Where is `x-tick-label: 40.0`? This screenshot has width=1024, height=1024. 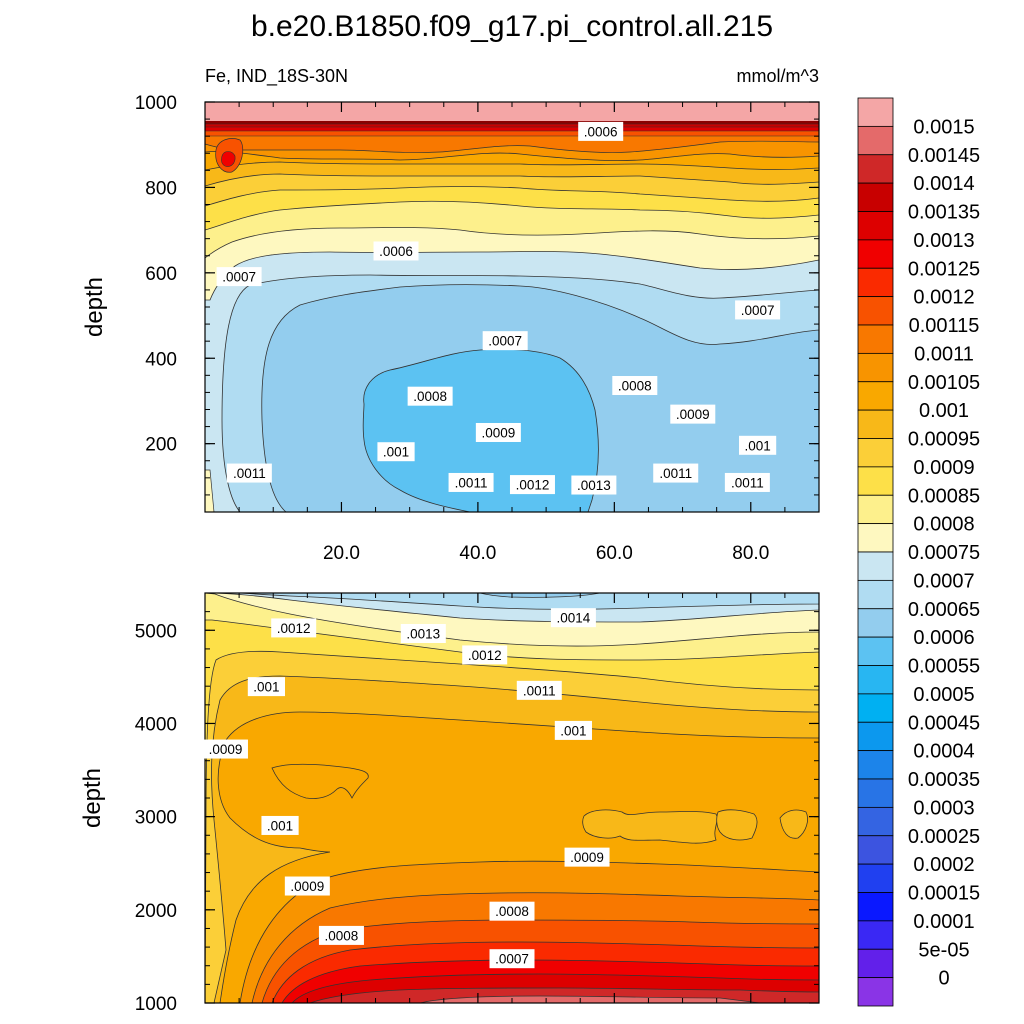 x-tick-label: 40.0 is located at coordinates (477, 553).